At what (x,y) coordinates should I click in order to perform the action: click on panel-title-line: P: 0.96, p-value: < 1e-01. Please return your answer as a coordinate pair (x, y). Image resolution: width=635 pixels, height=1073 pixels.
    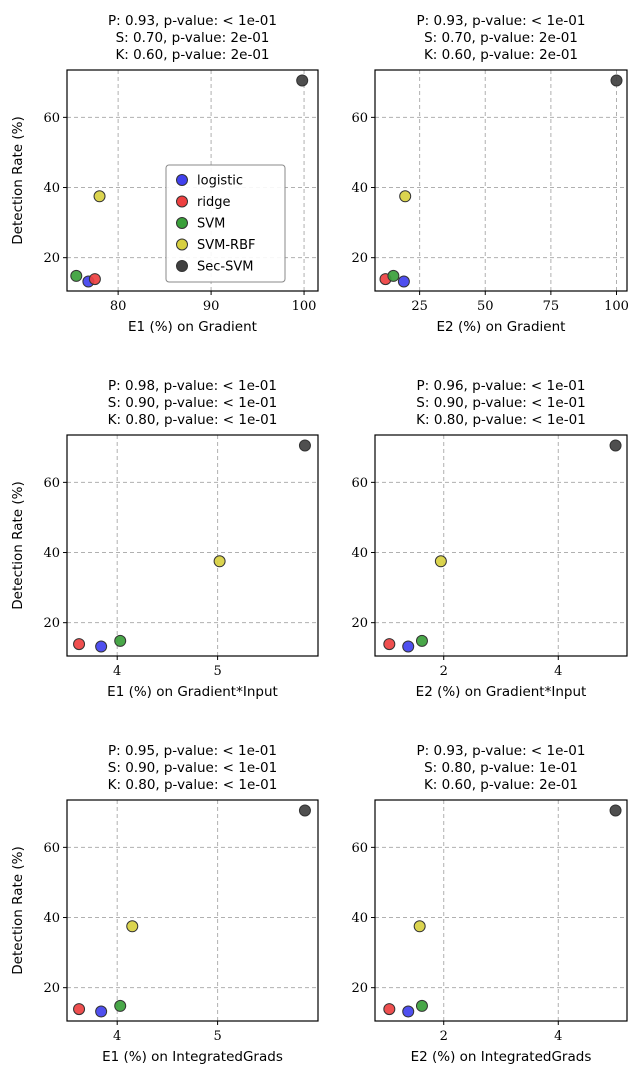
    Looking at the image, I should click on (501, 386).